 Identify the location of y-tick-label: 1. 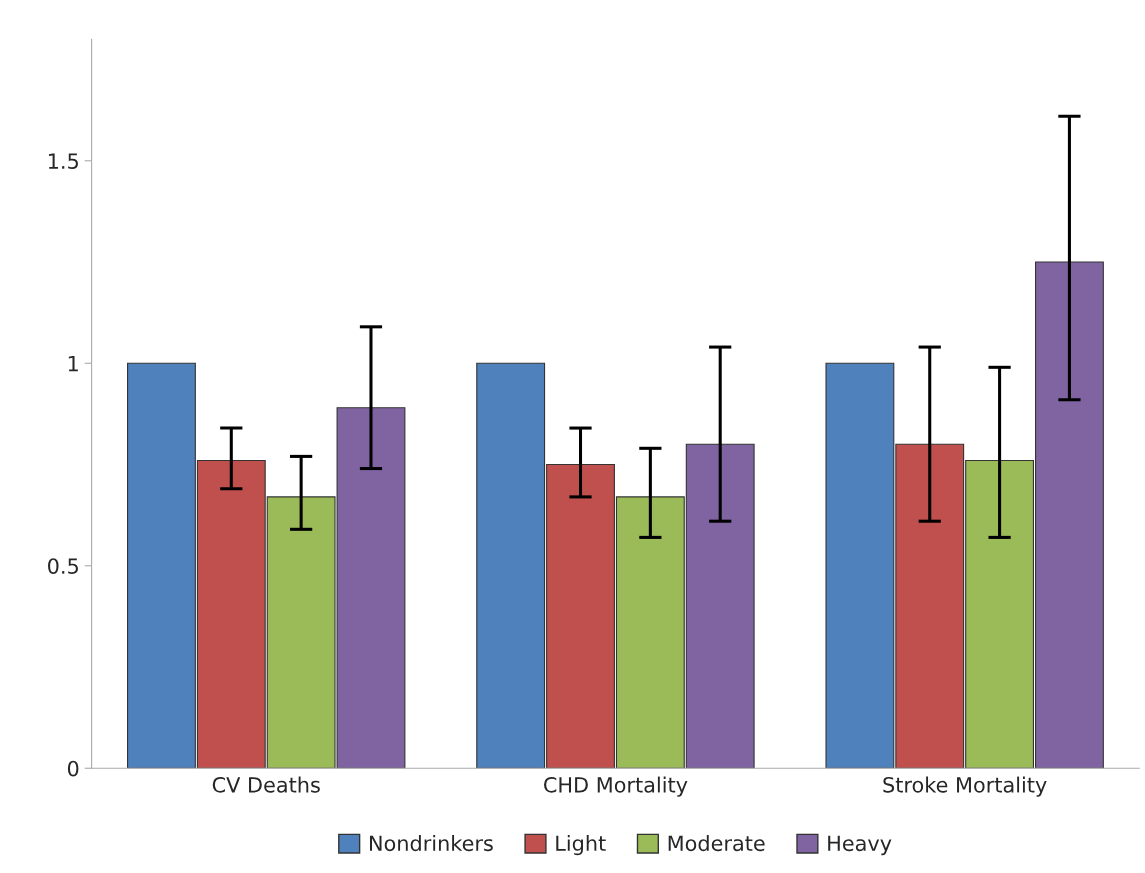
(73, 363).